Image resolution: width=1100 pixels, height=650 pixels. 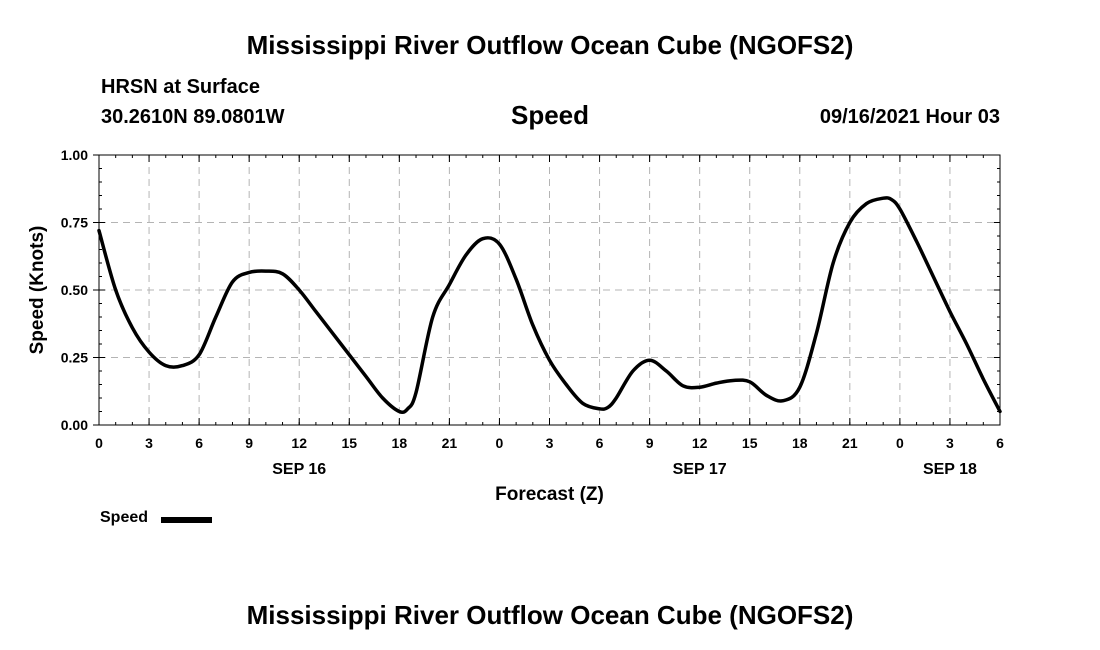 What do you see at coordinates (700, 469) in the screenshot?
I see `date-label: SEP 17` at bounding box center [700, 469].